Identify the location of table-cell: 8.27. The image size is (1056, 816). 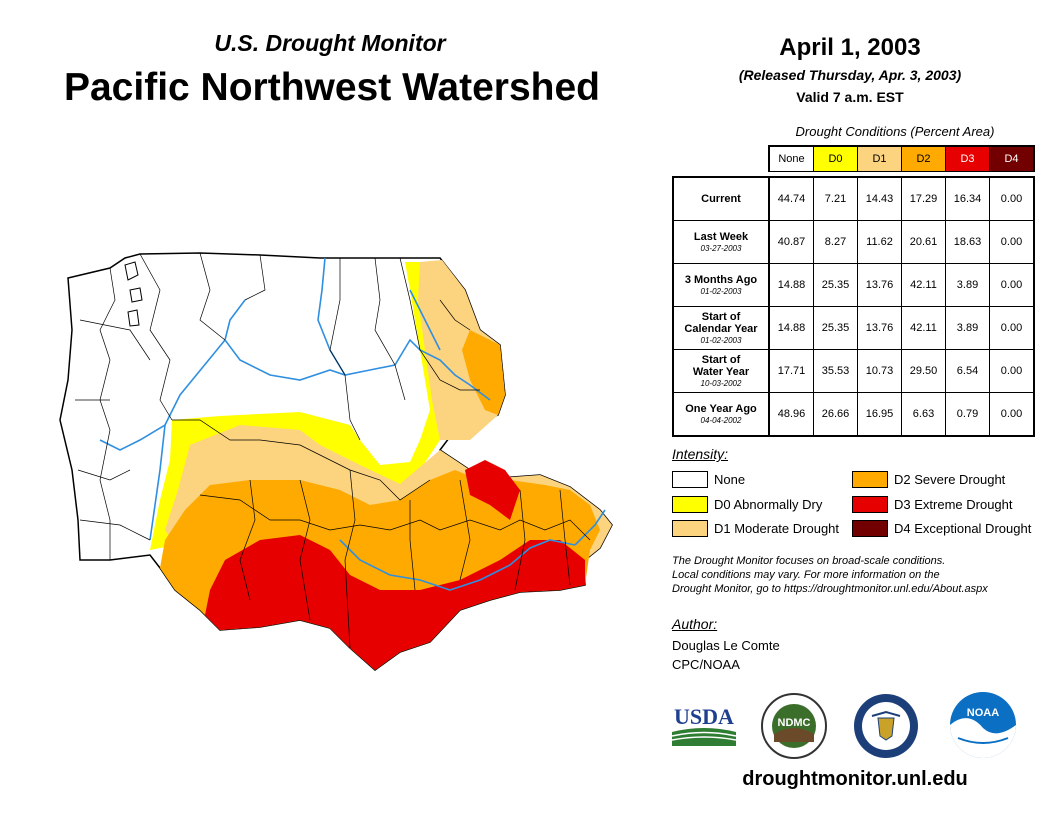
(835, 242).